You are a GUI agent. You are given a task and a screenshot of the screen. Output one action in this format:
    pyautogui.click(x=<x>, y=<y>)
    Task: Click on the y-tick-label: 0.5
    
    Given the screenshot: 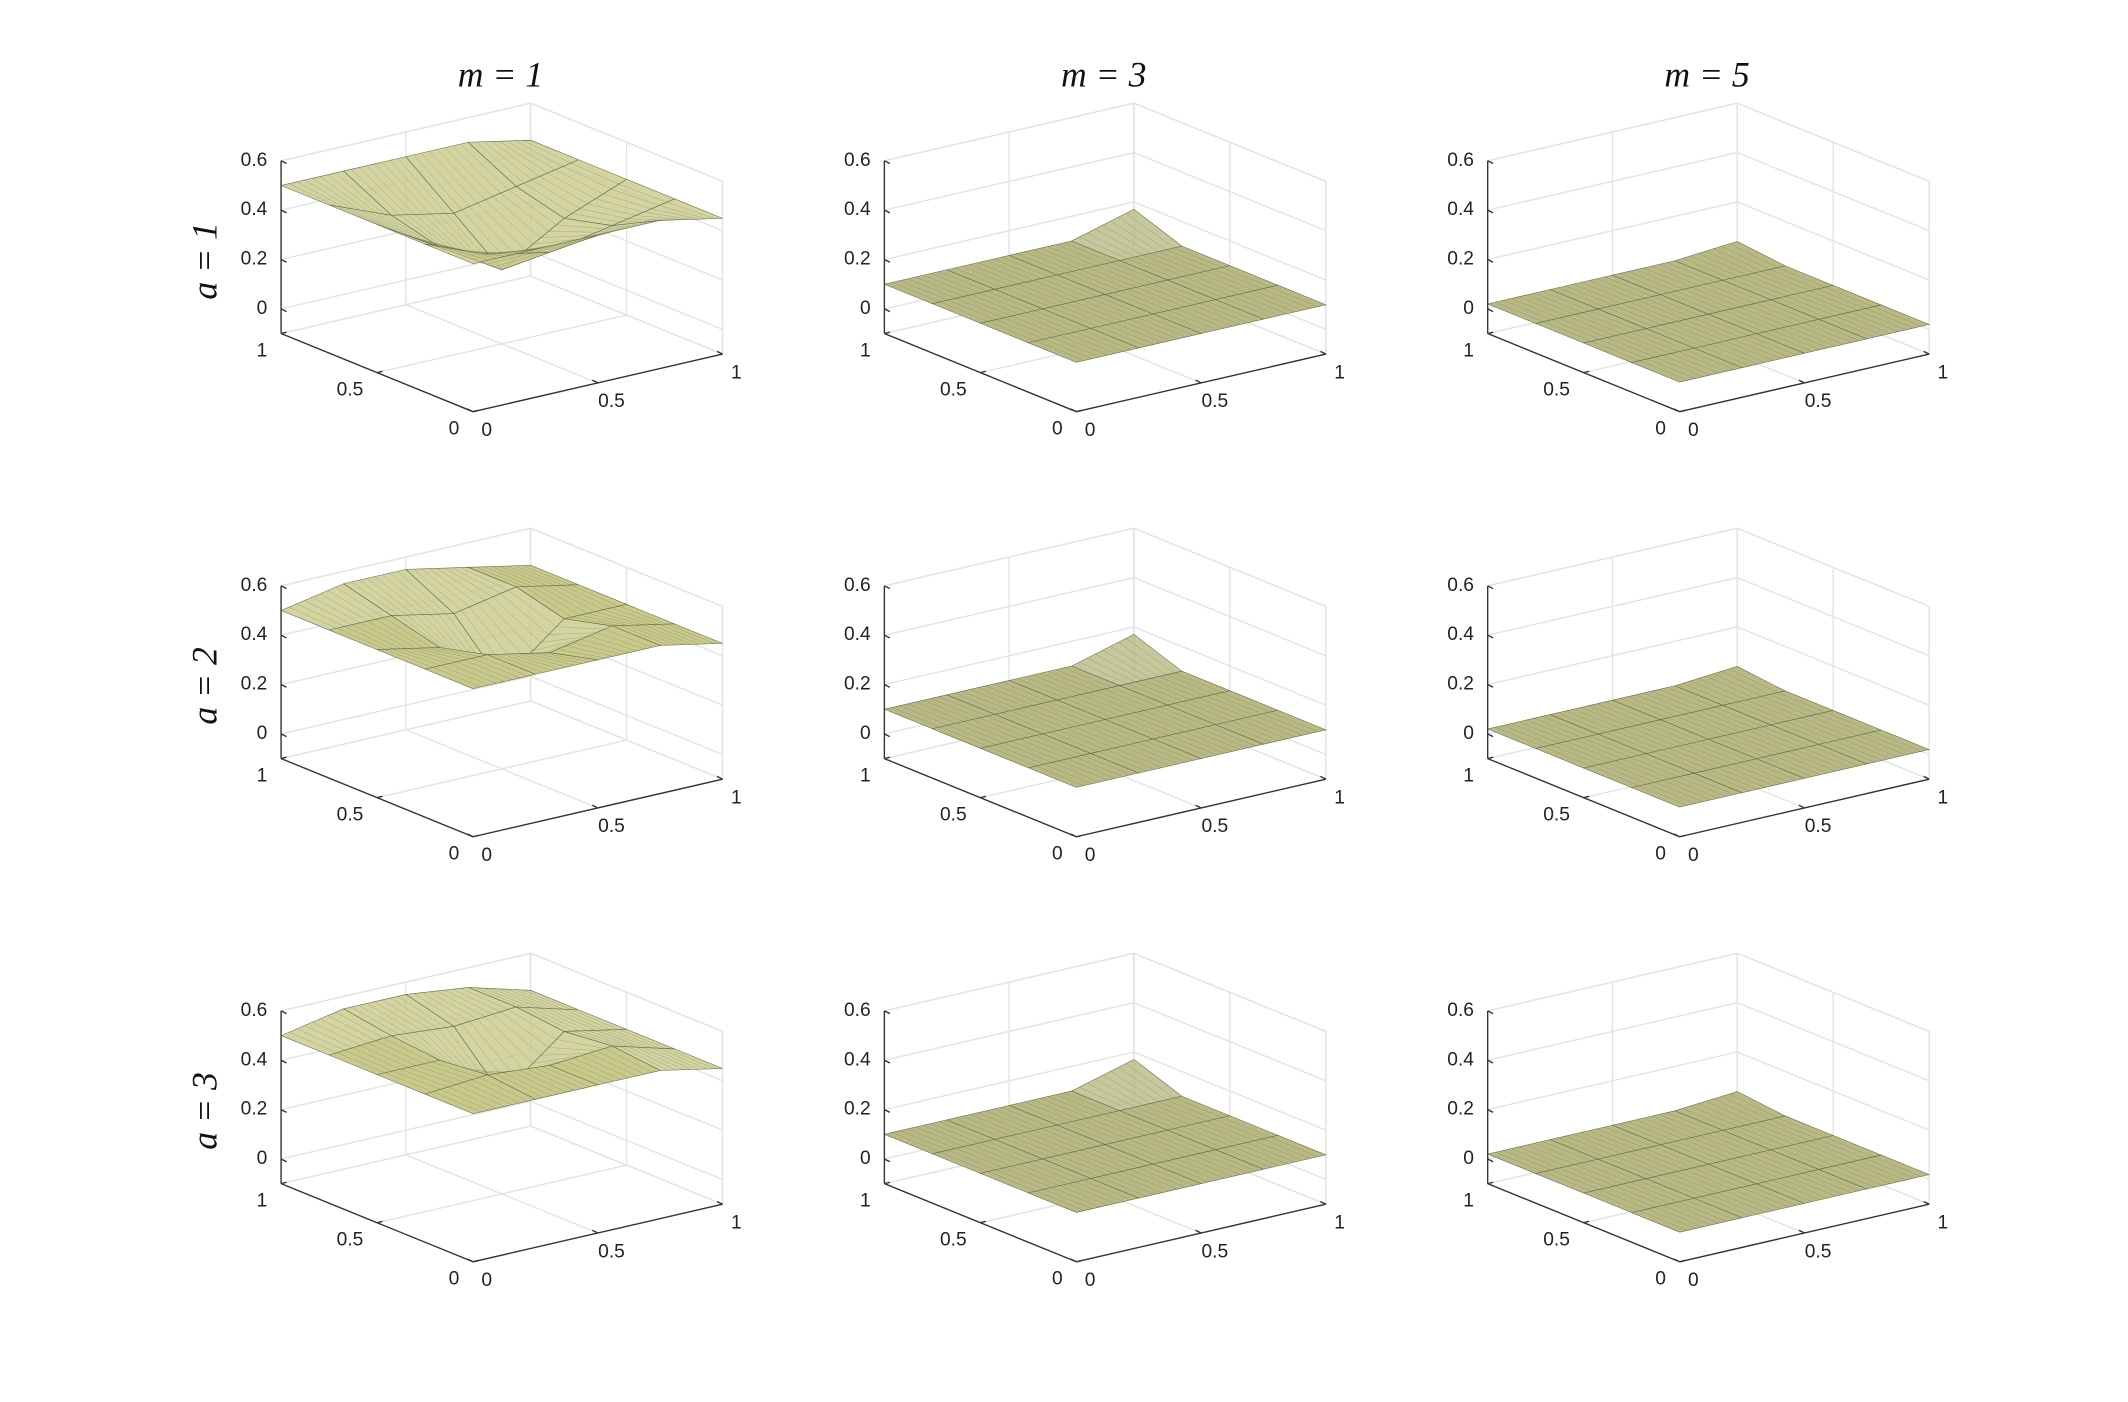 What is the action you would take?
    pyautogui.click(x=953, y=390)
    